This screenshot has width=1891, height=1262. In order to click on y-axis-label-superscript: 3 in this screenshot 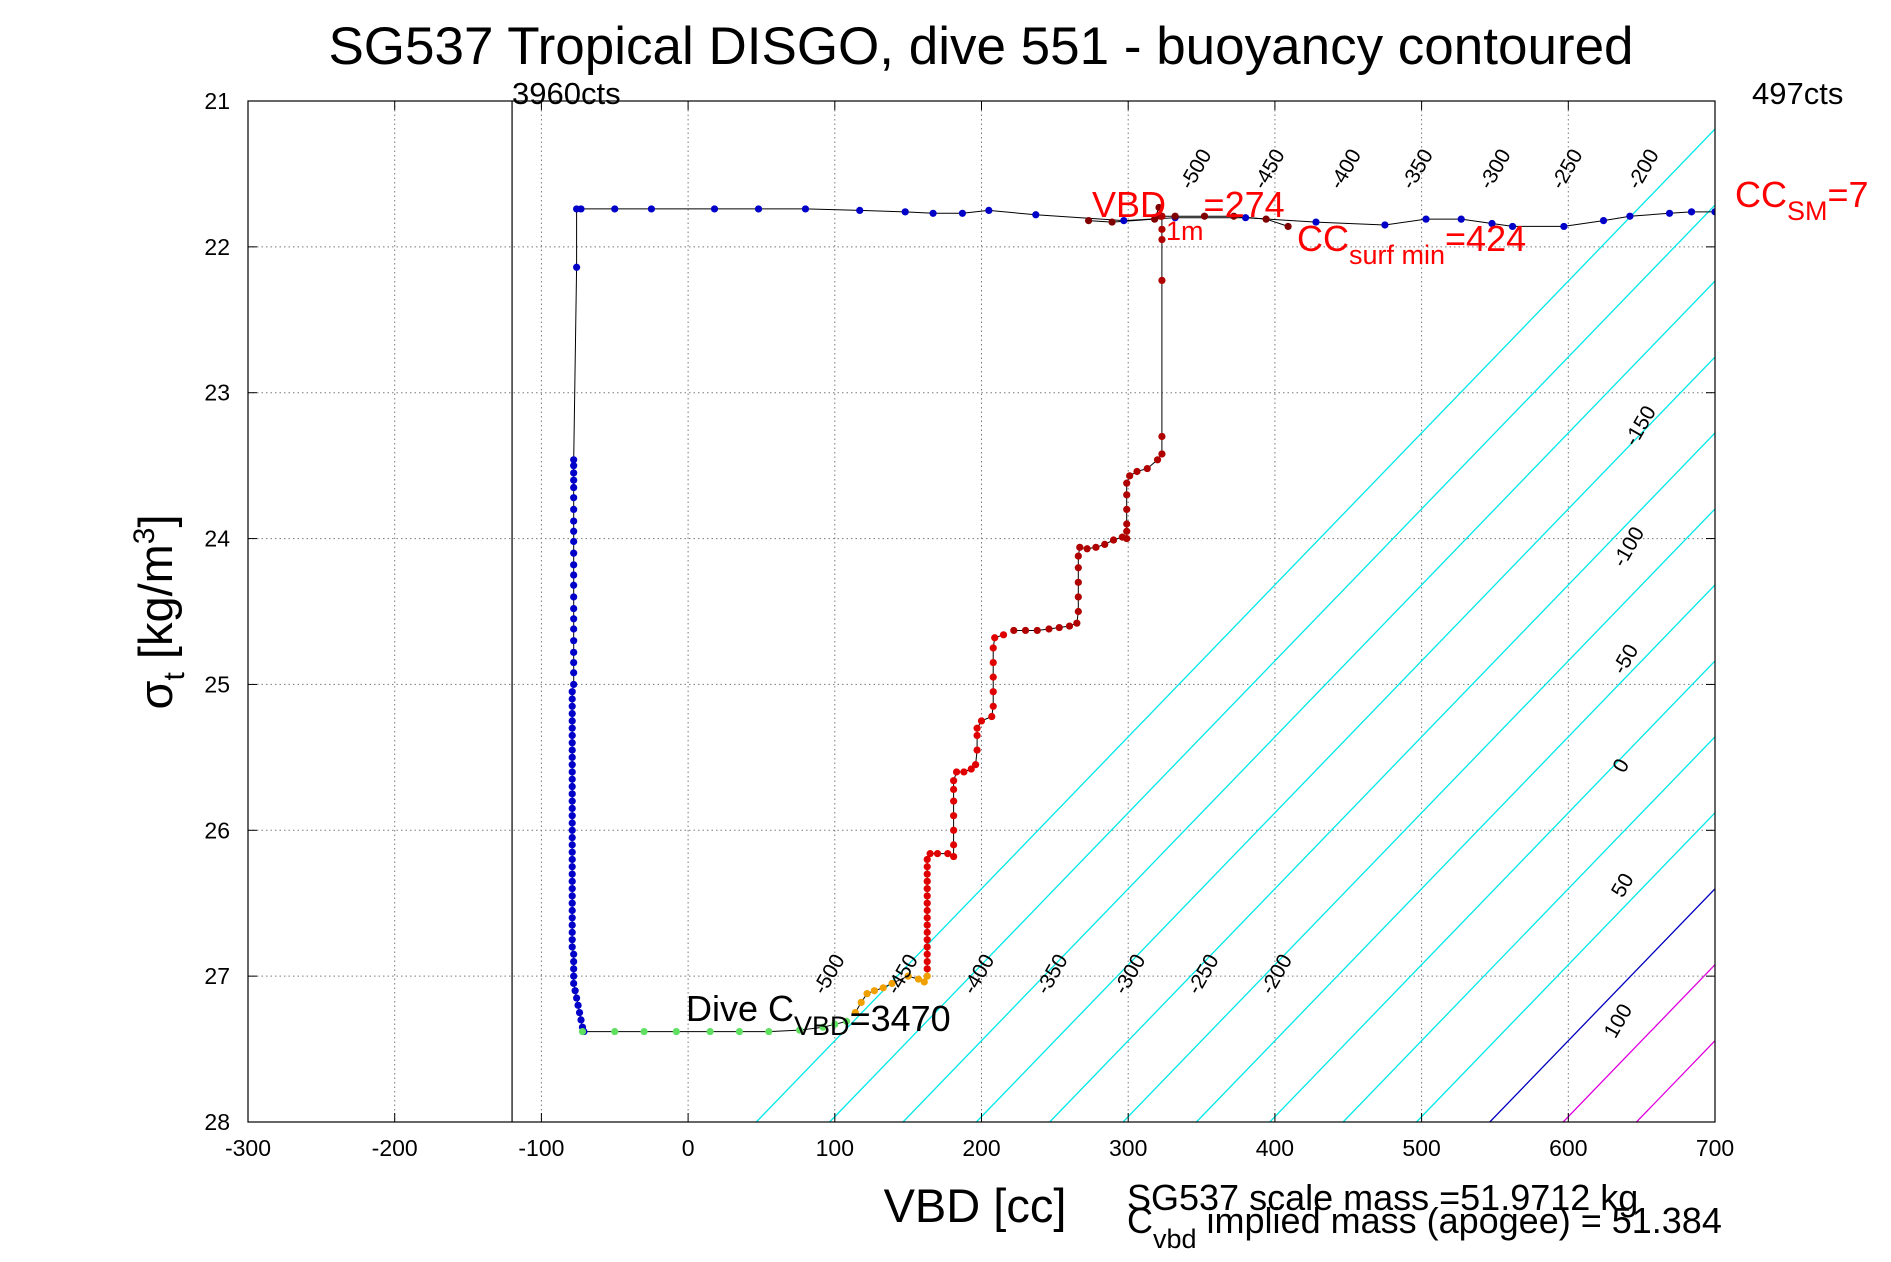, I will do `click(144, 536)`.